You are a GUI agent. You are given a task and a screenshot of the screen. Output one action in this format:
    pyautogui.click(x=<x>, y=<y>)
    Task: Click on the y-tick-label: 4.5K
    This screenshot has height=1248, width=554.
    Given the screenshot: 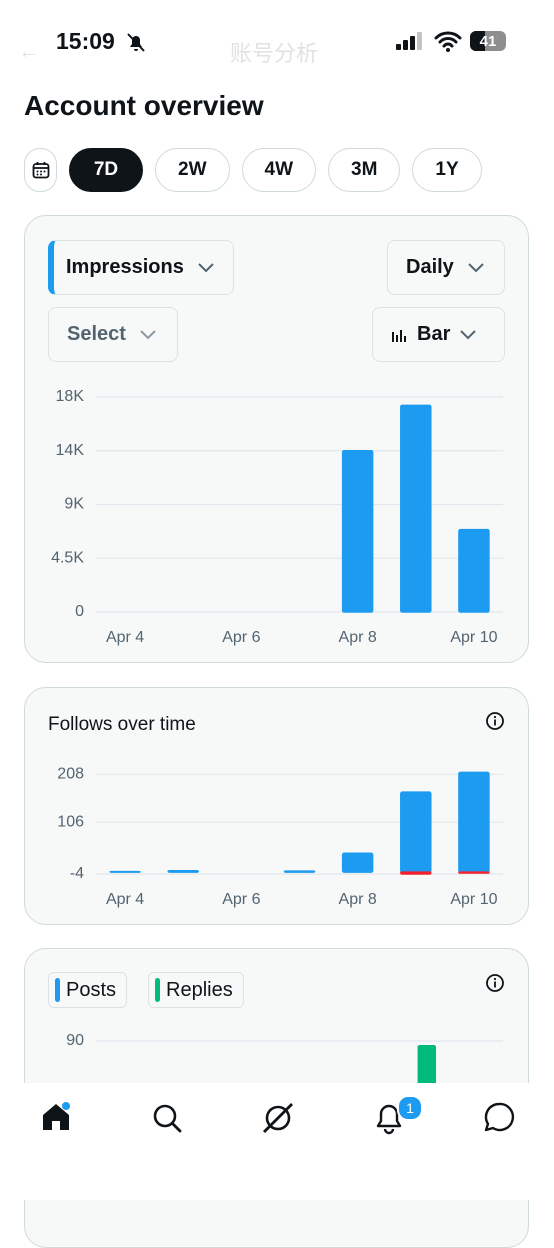 What is the action you would take?
    pyautogui.click(x=67, y=557)
    